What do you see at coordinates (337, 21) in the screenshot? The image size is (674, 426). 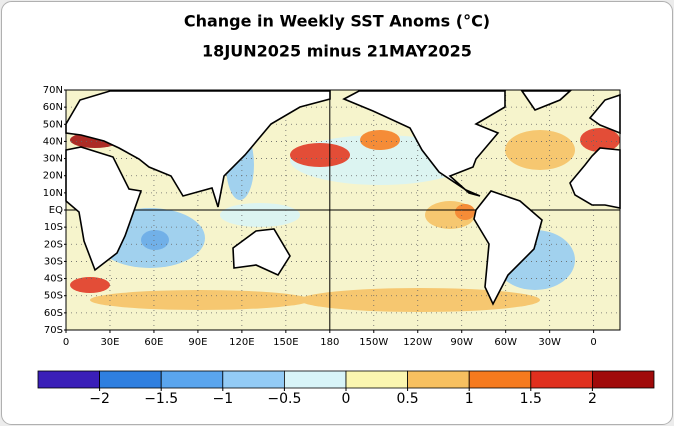 I see `title: Change in Weekly SST Anoms (°C)` at bounding box center [337, 21].